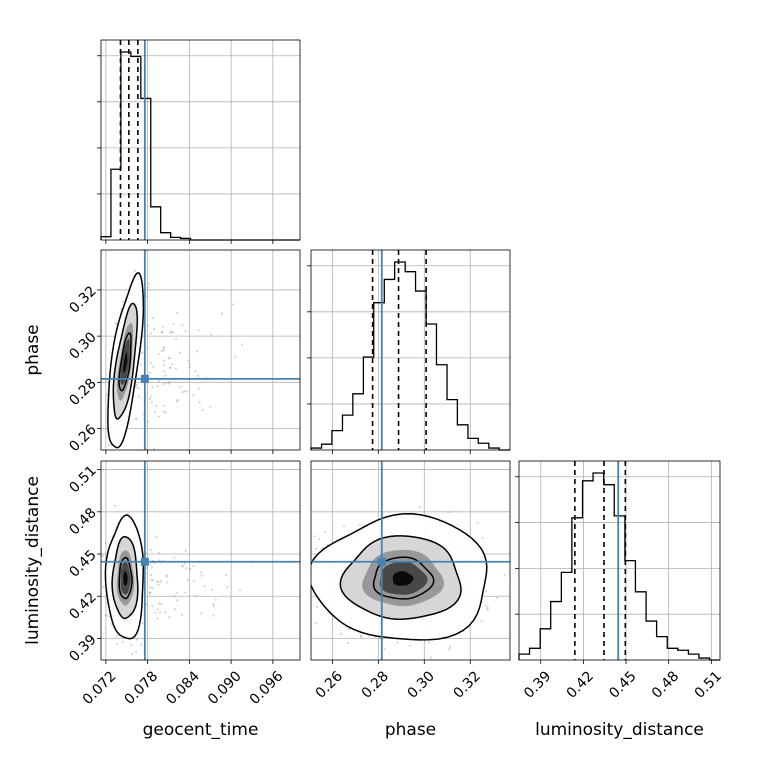 The image size is (760, 760). I want to click on x-tick-label: 0.096, so click(267, 688).